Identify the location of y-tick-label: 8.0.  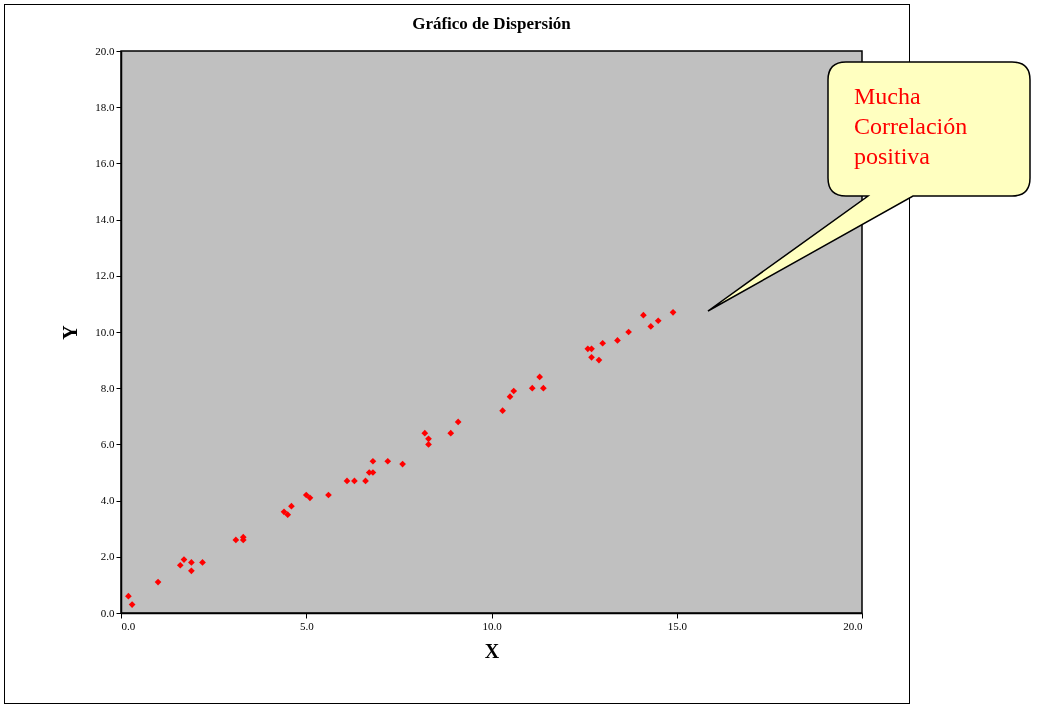
(107, 387).